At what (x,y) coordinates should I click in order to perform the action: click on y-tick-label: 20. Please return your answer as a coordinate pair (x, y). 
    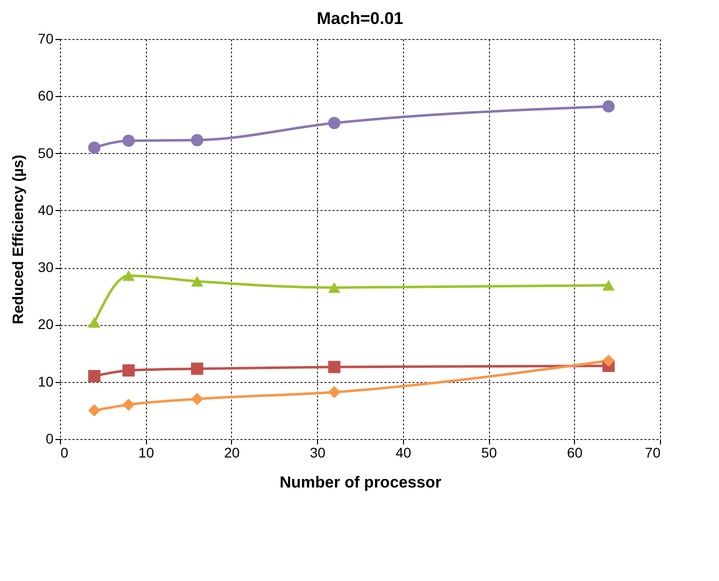
    Looking at the image, I should click on (46, 324).